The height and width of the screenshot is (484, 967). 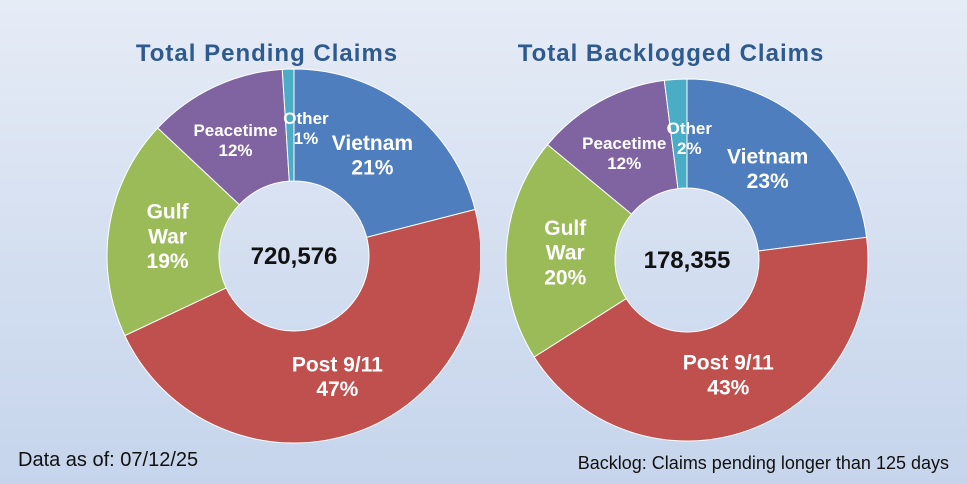 What do you see at coordinates (690, 138) in the screenshot?
I see `slice-label-other: Other 2%` at bounding box center [690, 138].